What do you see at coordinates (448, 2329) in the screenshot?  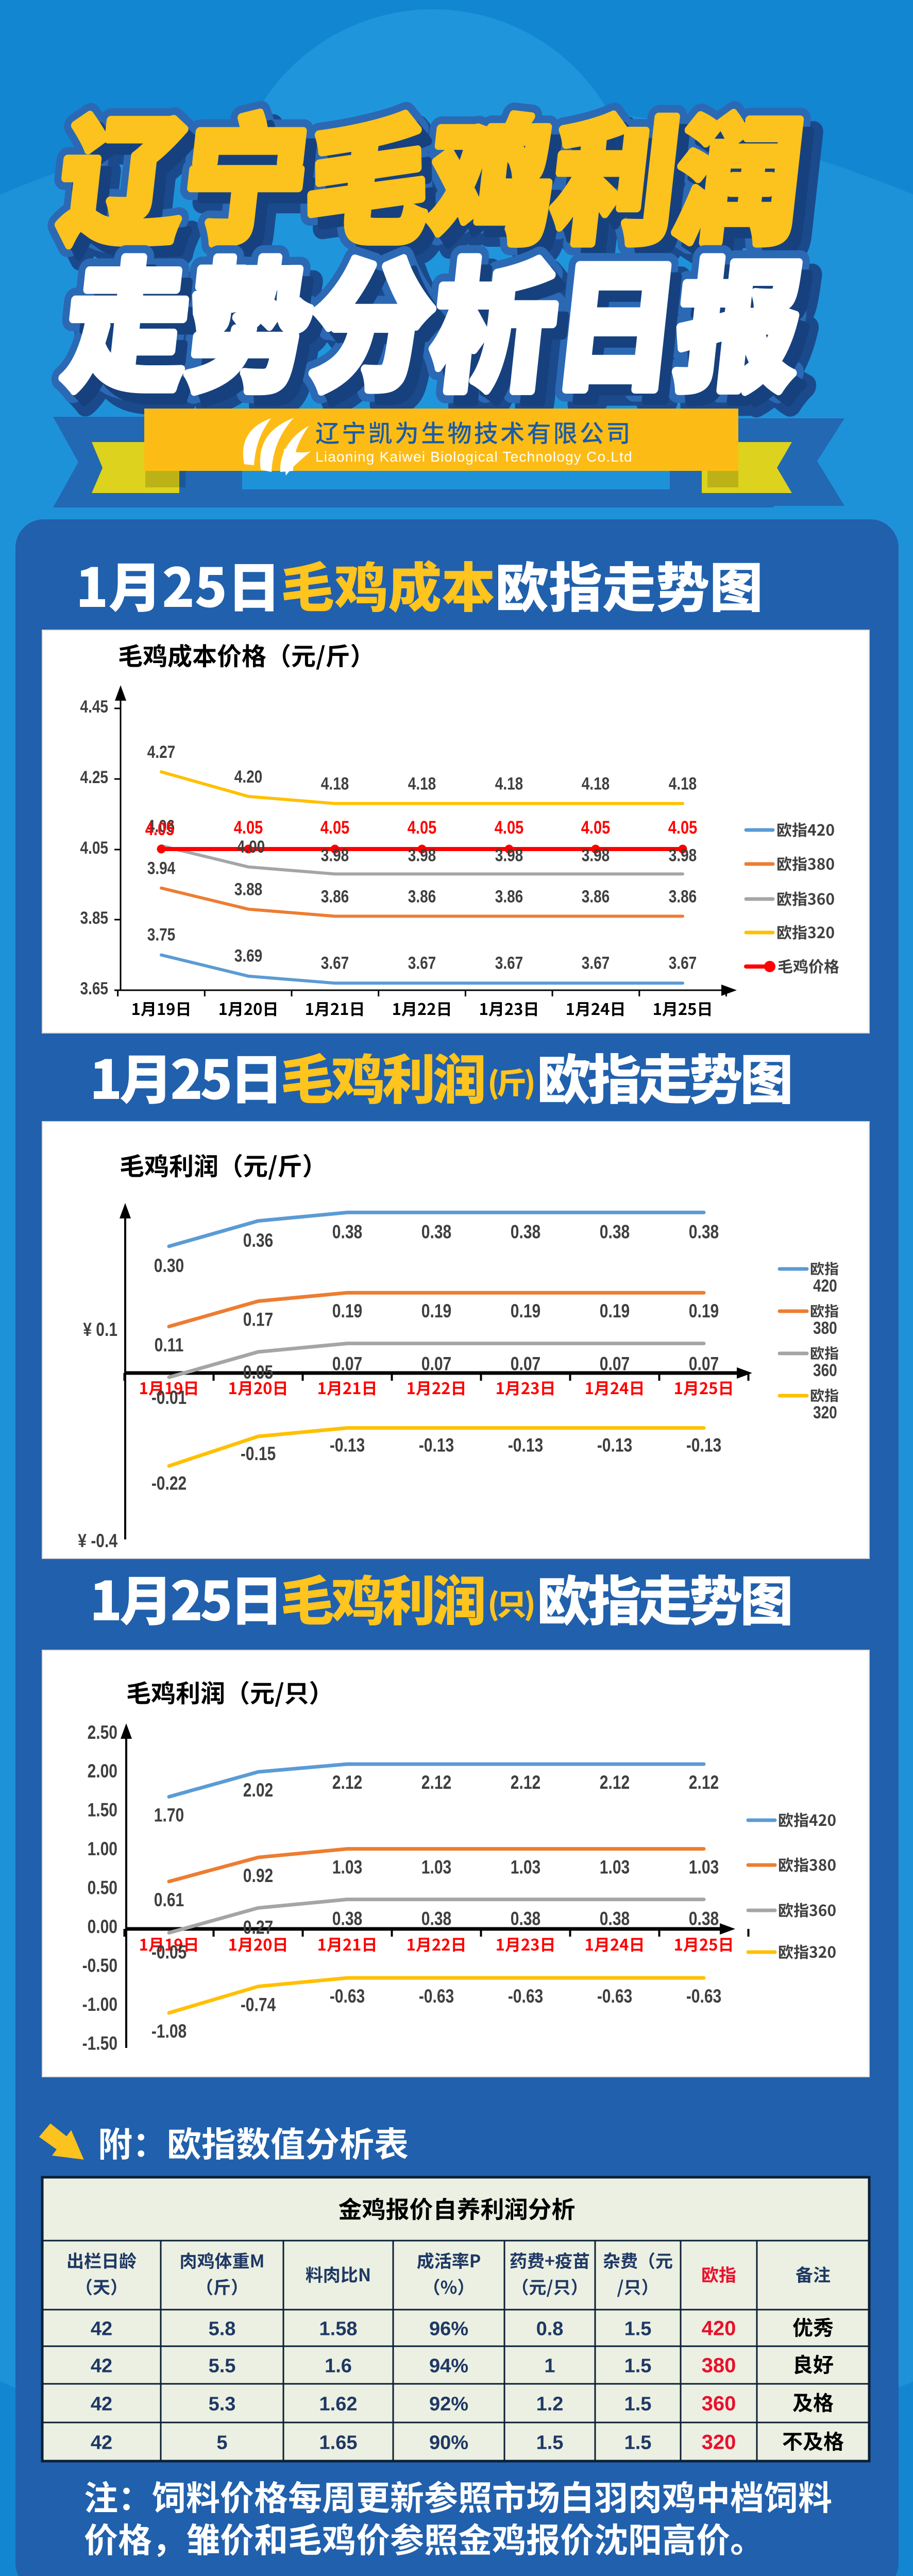 I see `svg-text: 96%` at bounding box center [448, 2329].